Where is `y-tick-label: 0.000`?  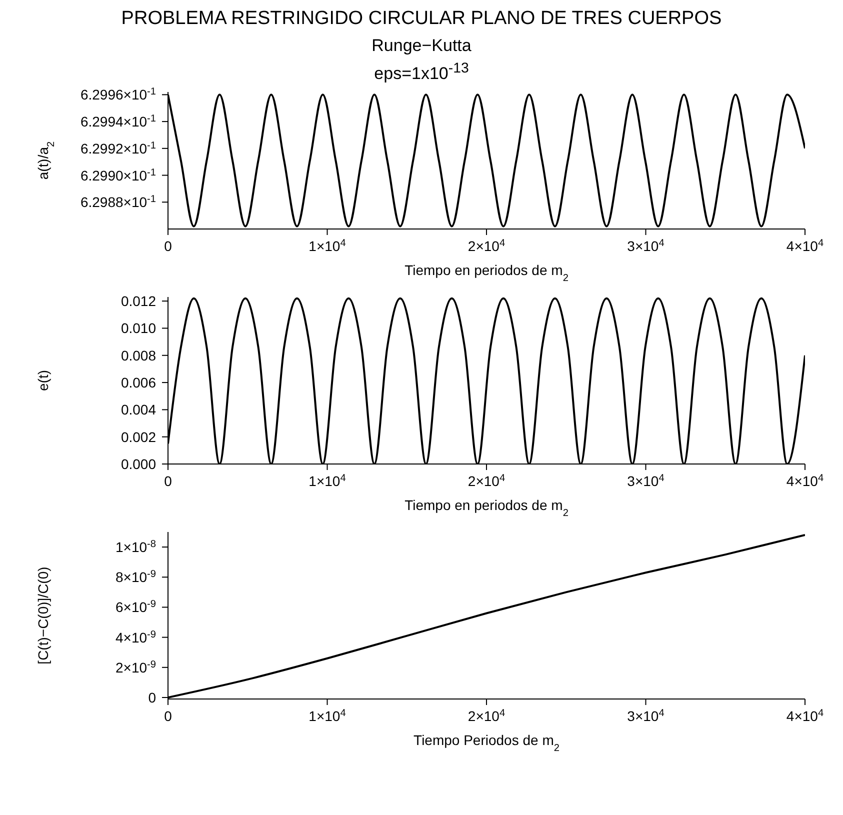
y-tick-label: 0.000 is located at coordinates (138, 464).